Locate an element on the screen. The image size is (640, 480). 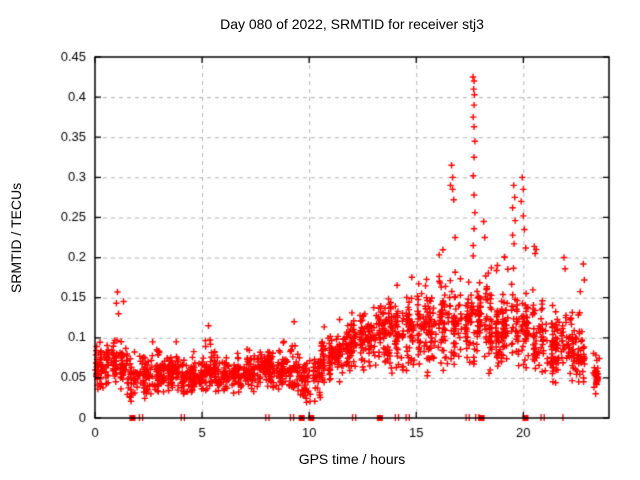
y-axis-label: SRMTID / TECUs is located at coordinates (16, 238).